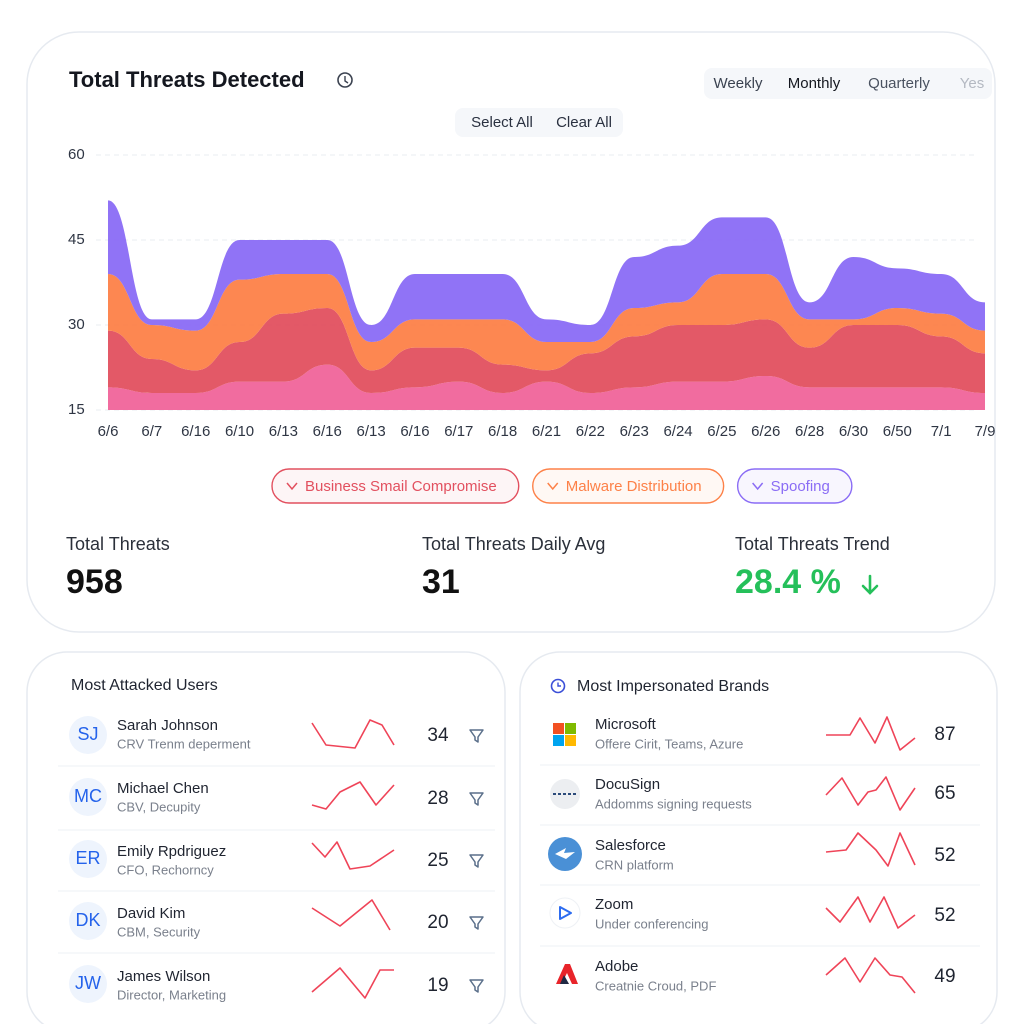 Image resolution: width=1024 pixels, height=1024 pixels. Describe the element at coordinates (171, 994) in the screenshot. I see `user-role: Director, Marketing` at that location.